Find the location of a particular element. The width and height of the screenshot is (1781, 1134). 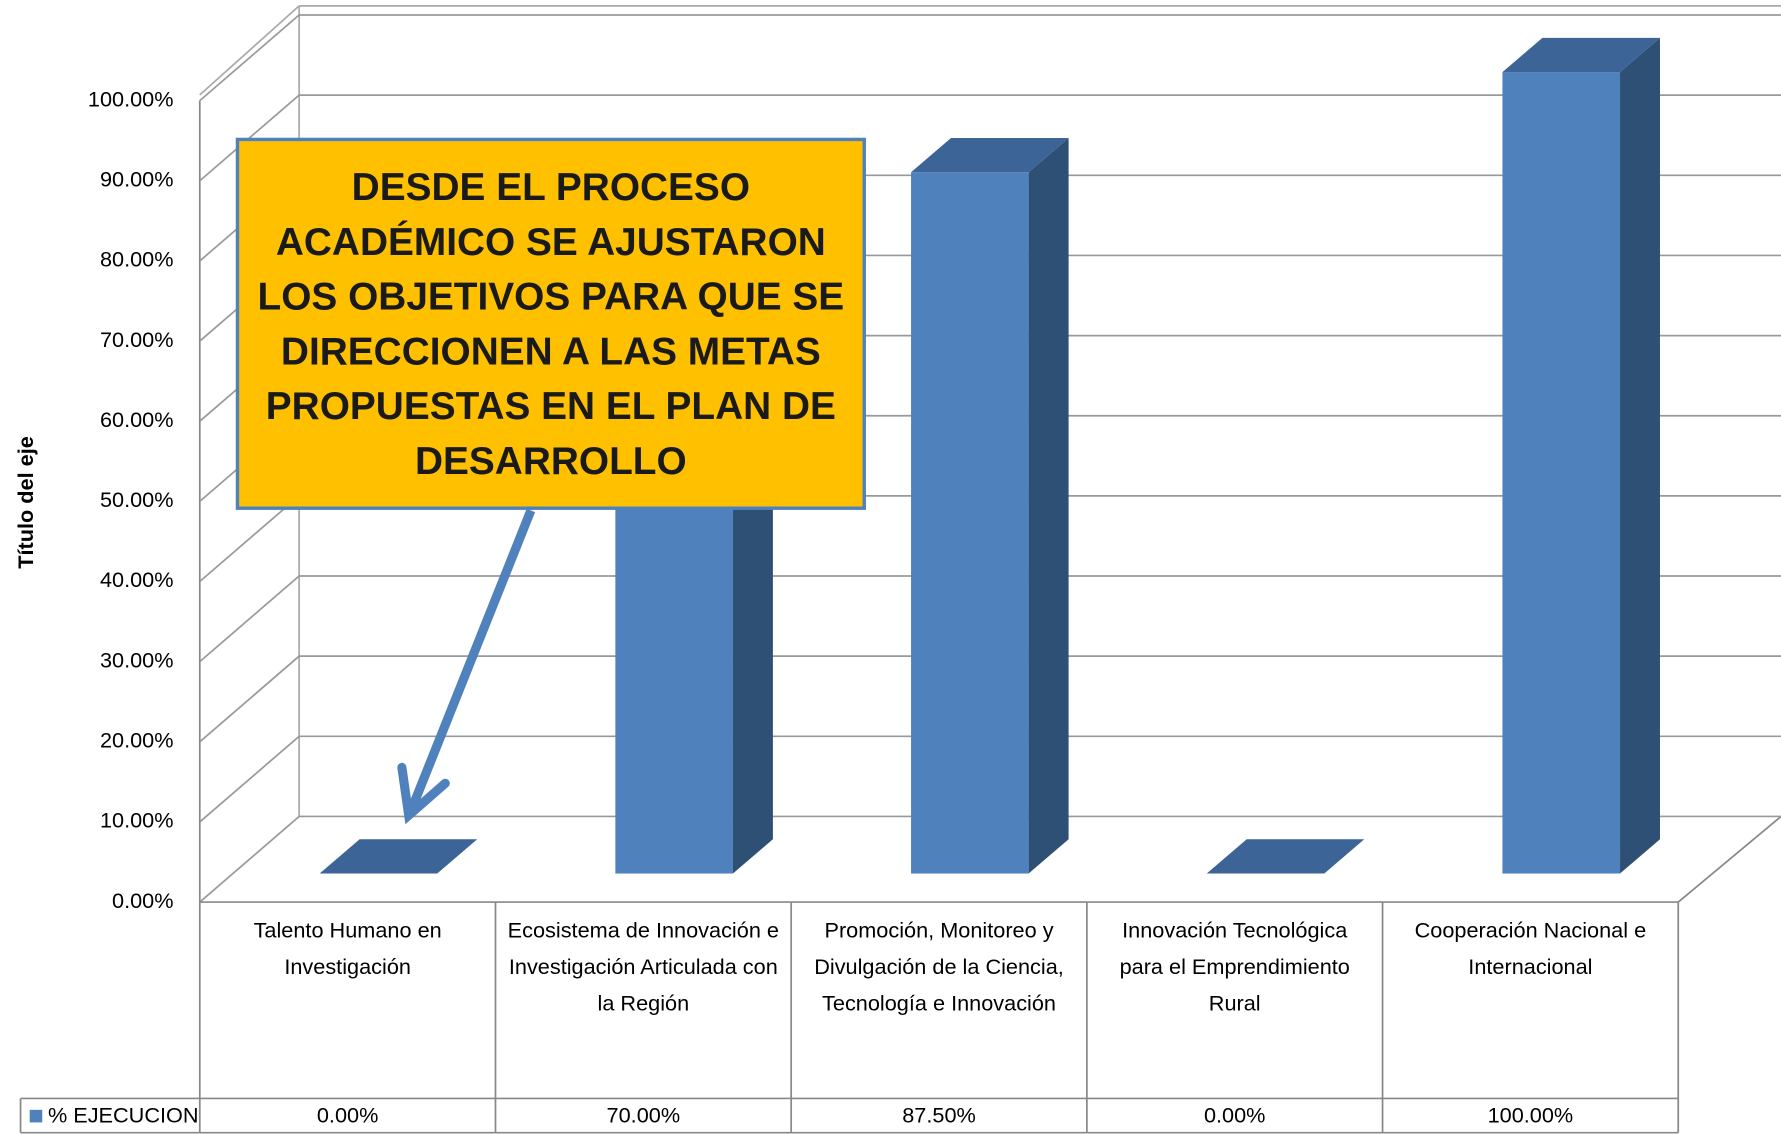

category-label-box: Cooperación Nacional e Internacional is located at coordinates (1530, 949).